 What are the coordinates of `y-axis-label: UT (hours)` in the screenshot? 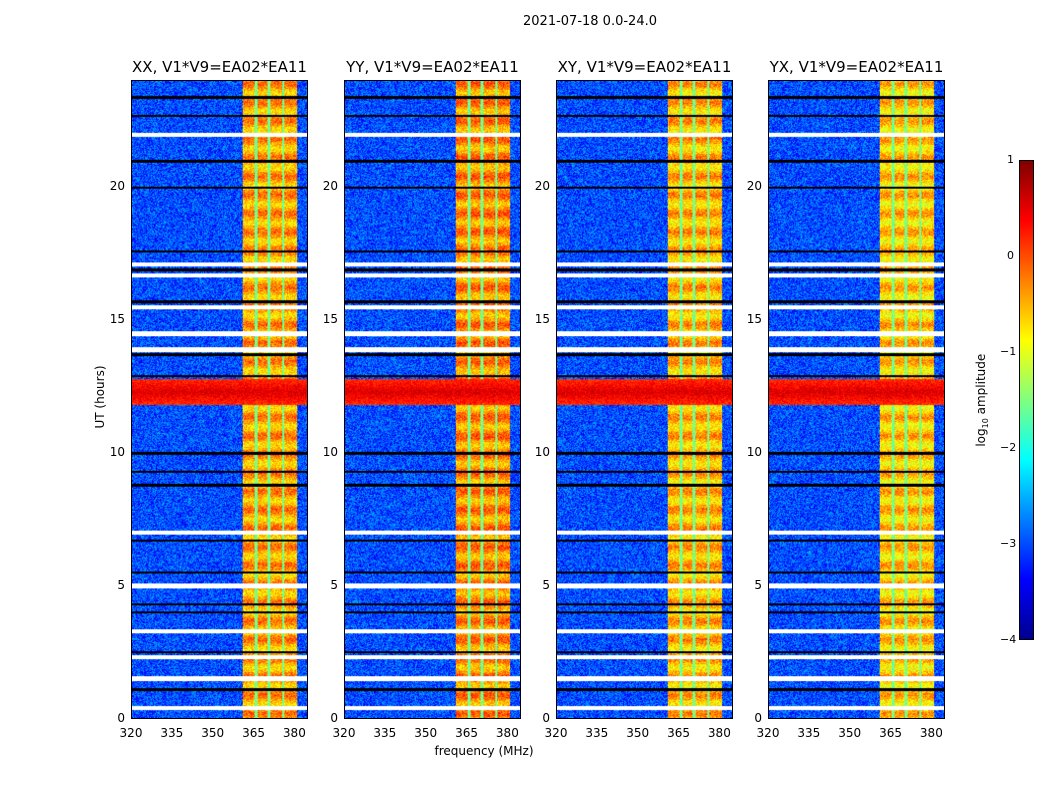 It's located at (100, 397).